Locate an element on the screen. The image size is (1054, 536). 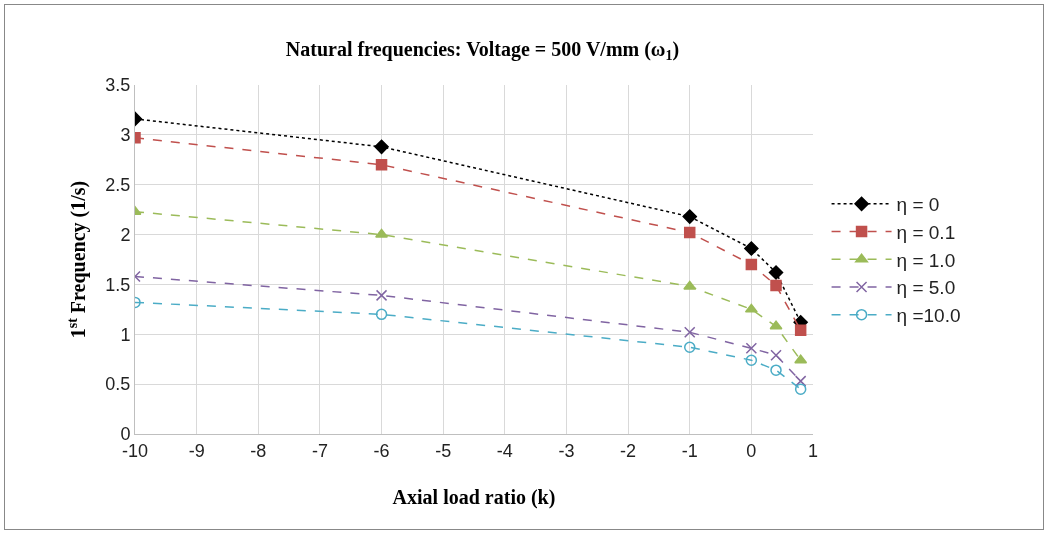
legend-label: η = 1.0 is located at coordinates (926, 260).